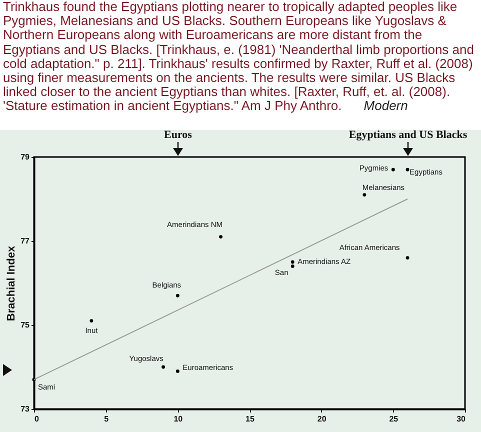 Image resolution: width=481 pixels, height=432 pixels. Describe the element at coordinates (179, 419) in the screenshot. I see `x-tick-label: 10` at that location.